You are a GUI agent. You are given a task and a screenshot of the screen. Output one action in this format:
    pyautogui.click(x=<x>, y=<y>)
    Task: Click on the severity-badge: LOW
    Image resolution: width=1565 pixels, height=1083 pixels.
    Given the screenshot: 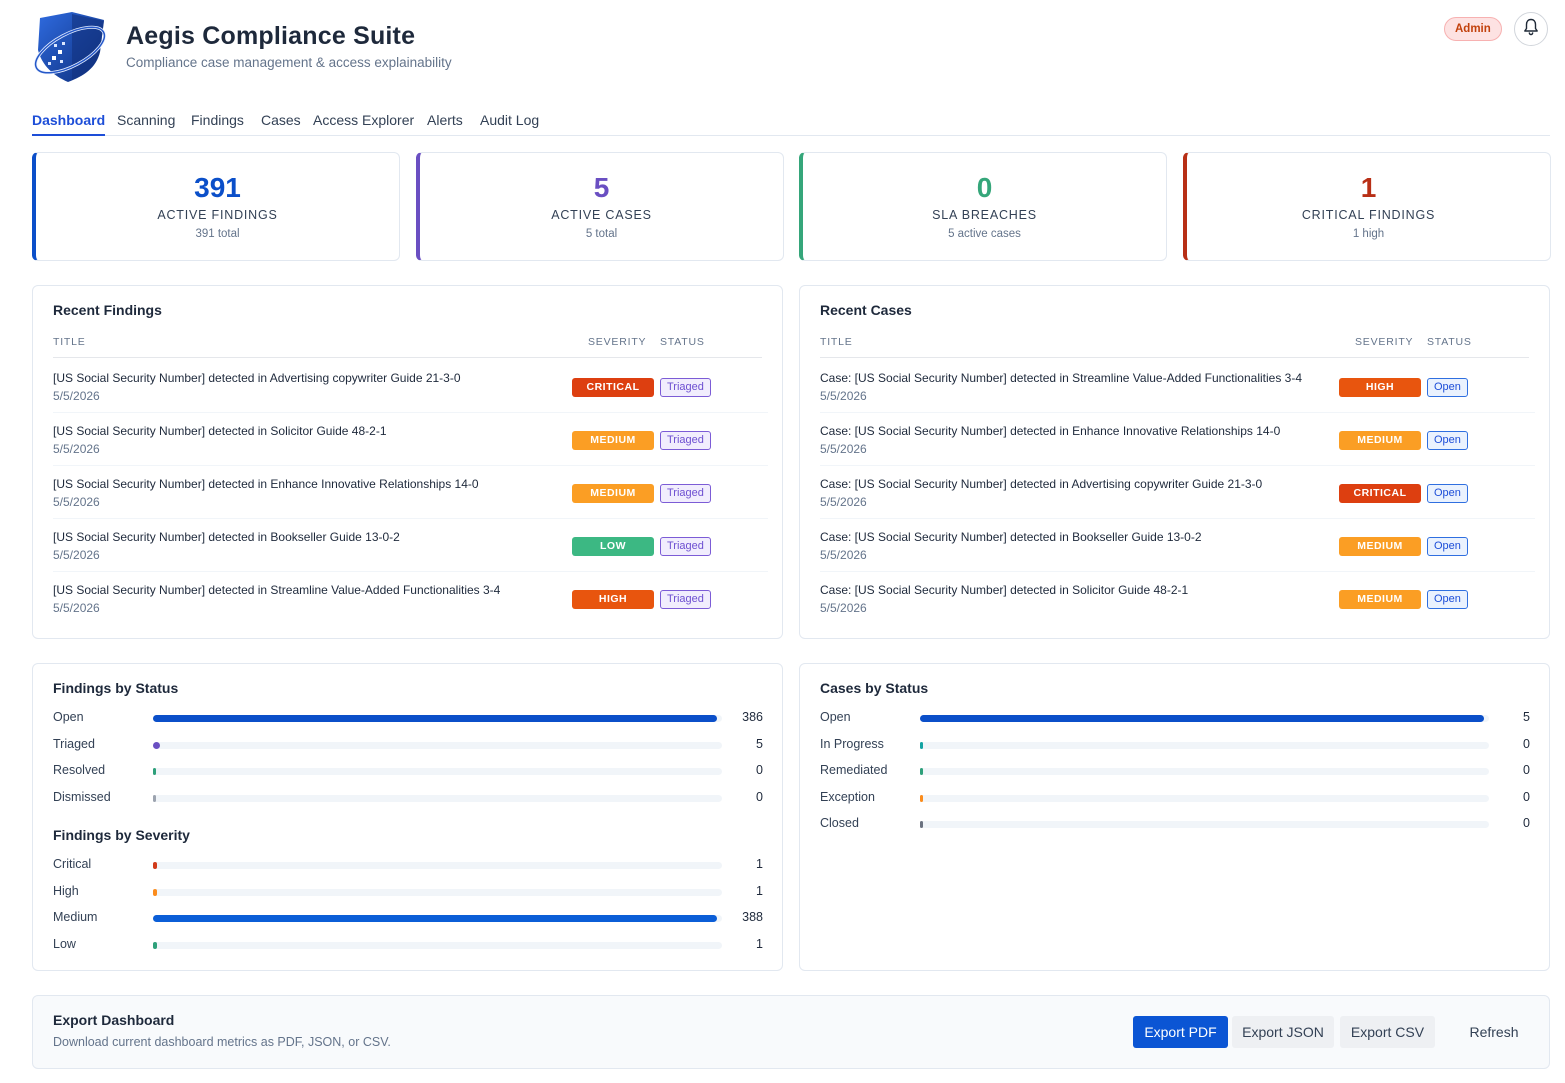 What is the action you would take?
    pyautogui.click(x=613, y=546)
    